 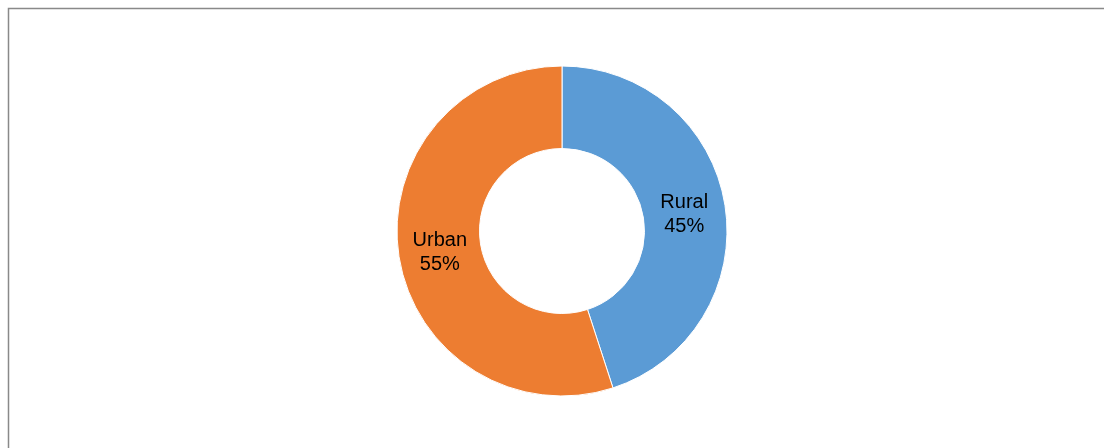 I want to click on slice-label: Rural, so click(x=684, y=200).